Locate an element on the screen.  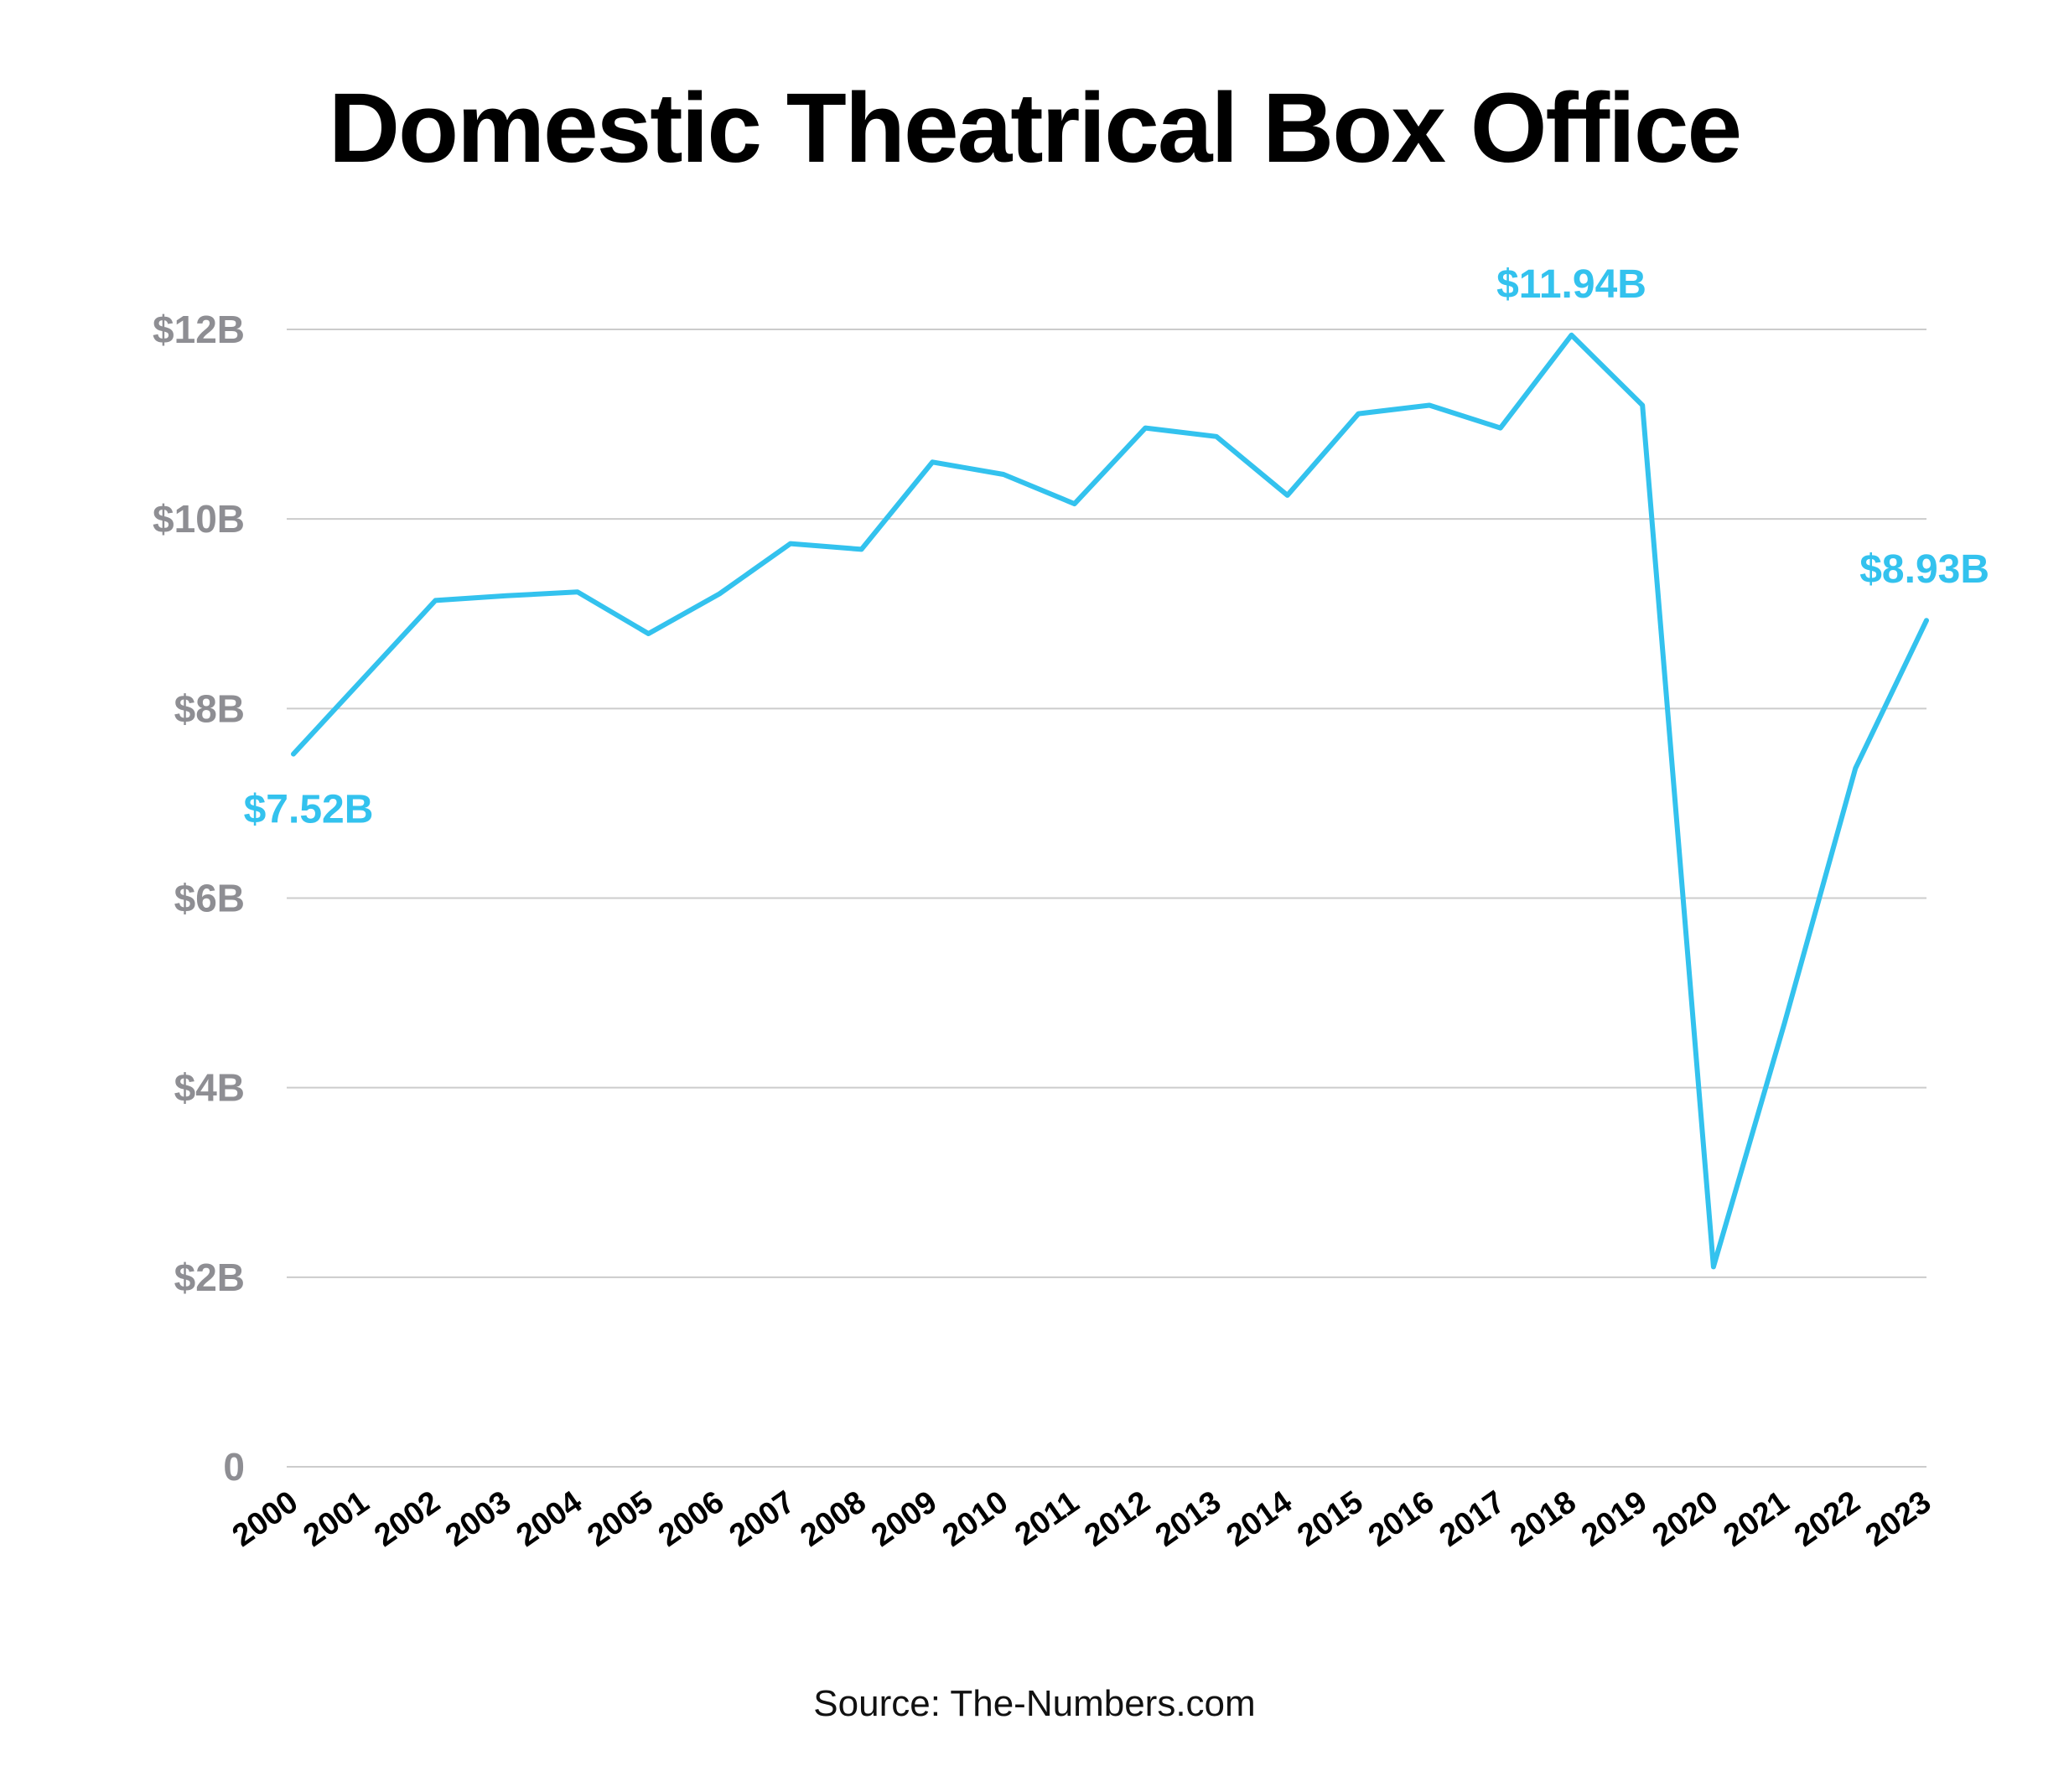
x-tick-label: 2010 is located at coordinates (975, 1519).